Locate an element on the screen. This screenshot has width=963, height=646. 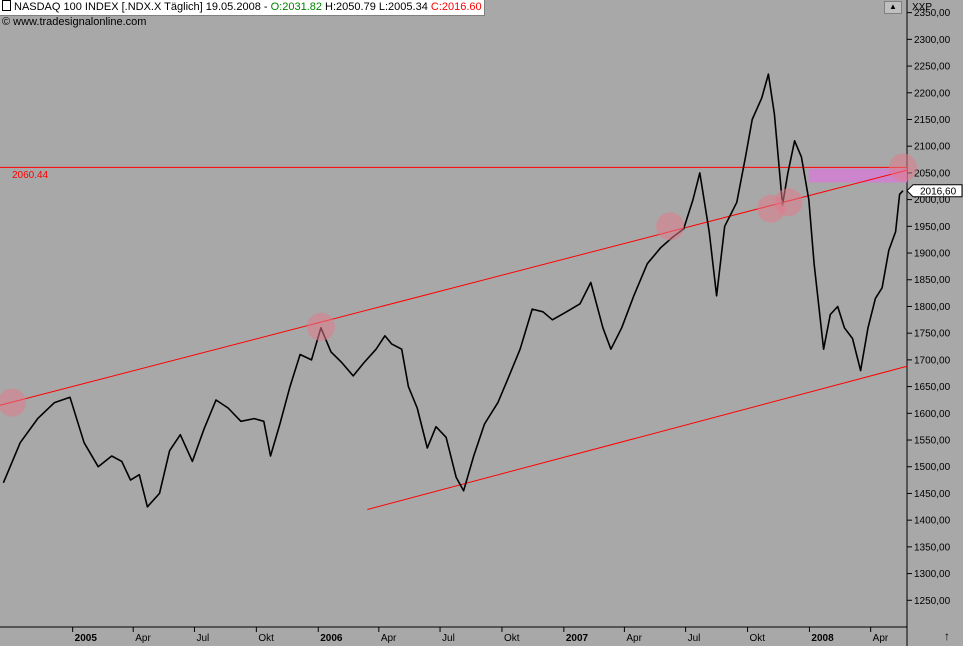
y-tick-label: 2100,00 is located at coordinates (932, 147).